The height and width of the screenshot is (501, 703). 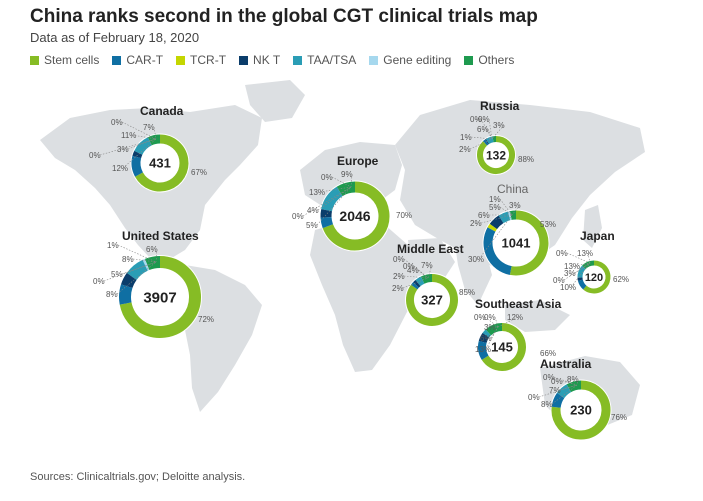 I want to click on pct-label-europe-nk-t: 4%, so click(x=313, y=210).